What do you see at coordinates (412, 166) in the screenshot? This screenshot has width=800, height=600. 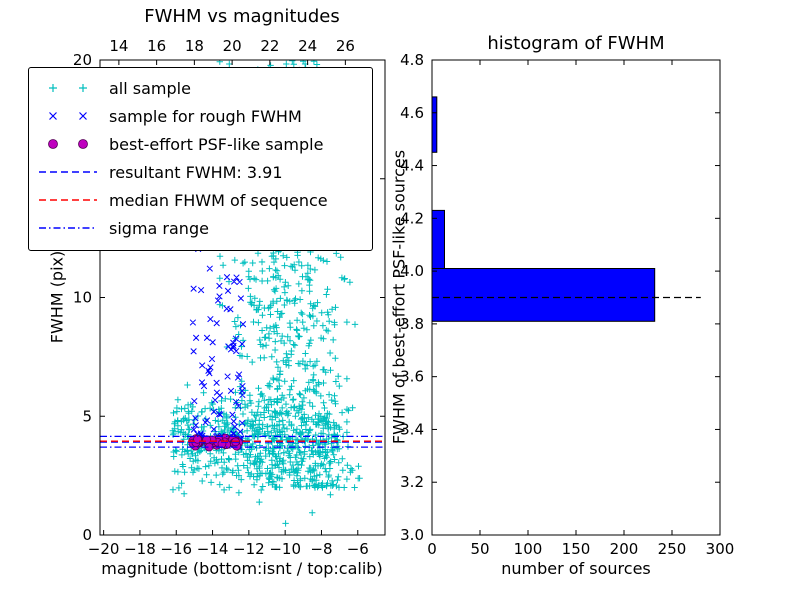 I see `tick-label: 4.4` at bounding box center [412, 166].